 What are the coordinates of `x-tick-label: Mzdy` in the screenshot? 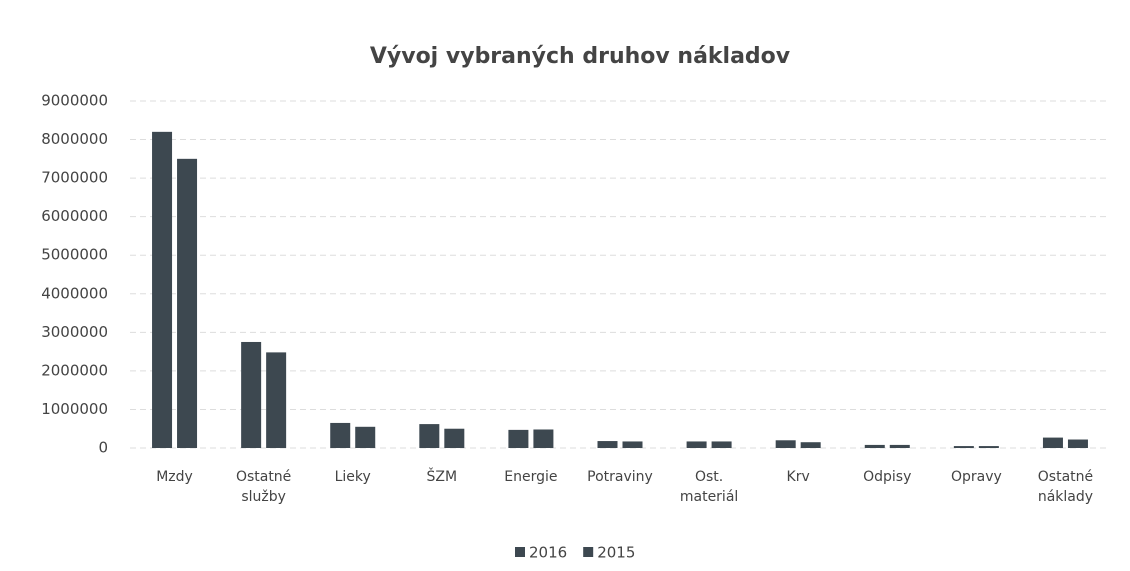 It's located at (174, 477).